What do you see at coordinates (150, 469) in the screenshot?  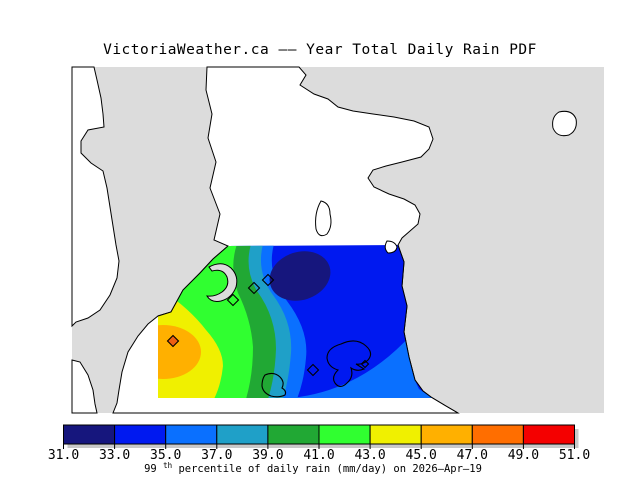 I see `caption-number: 99` at bounding box center [150, 469].